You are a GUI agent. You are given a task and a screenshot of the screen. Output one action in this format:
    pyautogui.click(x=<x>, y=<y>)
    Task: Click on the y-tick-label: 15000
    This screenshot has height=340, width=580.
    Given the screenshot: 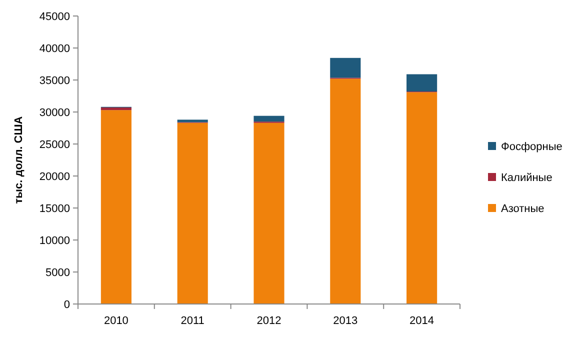 What is the action you would take?
    pyautogui.click(x=54, y=208)
    